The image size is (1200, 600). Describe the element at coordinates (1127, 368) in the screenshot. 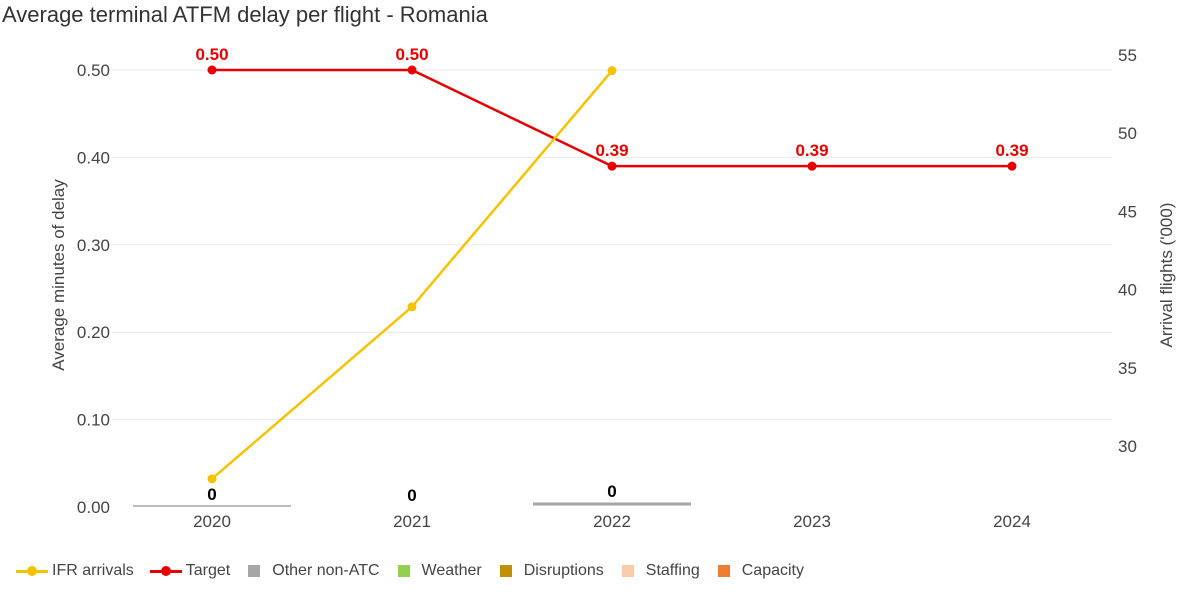

I see `y-right-tick-label: 35` at that location.